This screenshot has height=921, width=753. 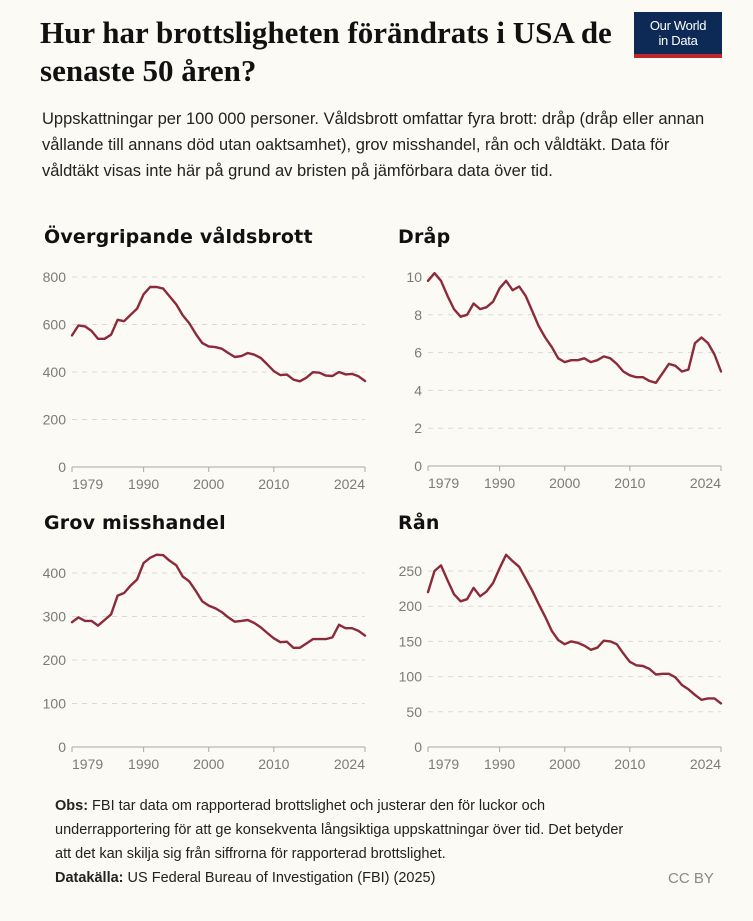 I want to click on y-tick-label: 10, so click(x=414, y=277).